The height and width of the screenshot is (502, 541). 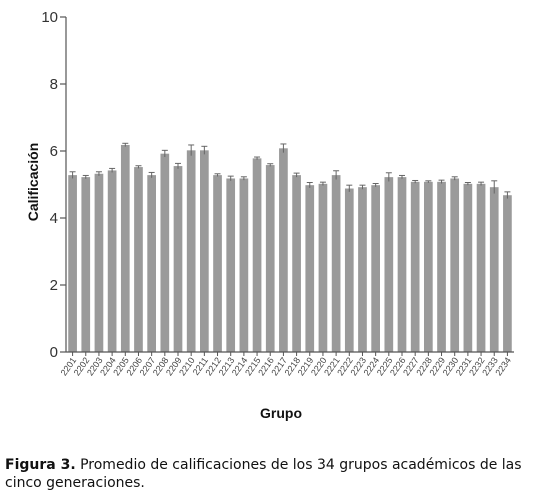 What do you see at coordinates (33, 182) in the screenshot?
I see `y-axis-title: Calificación` at bounding box center [33, 182].